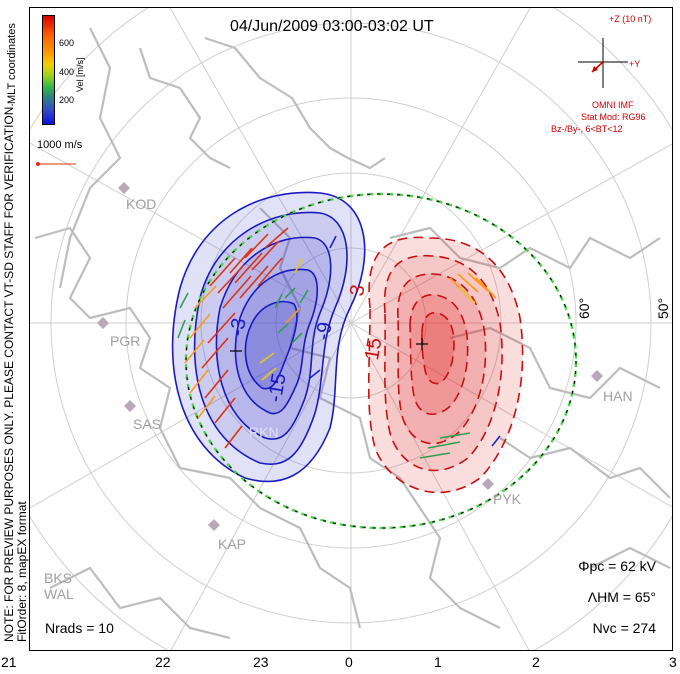  I want to click on lat-label-60: 60°, so click(584, 308).